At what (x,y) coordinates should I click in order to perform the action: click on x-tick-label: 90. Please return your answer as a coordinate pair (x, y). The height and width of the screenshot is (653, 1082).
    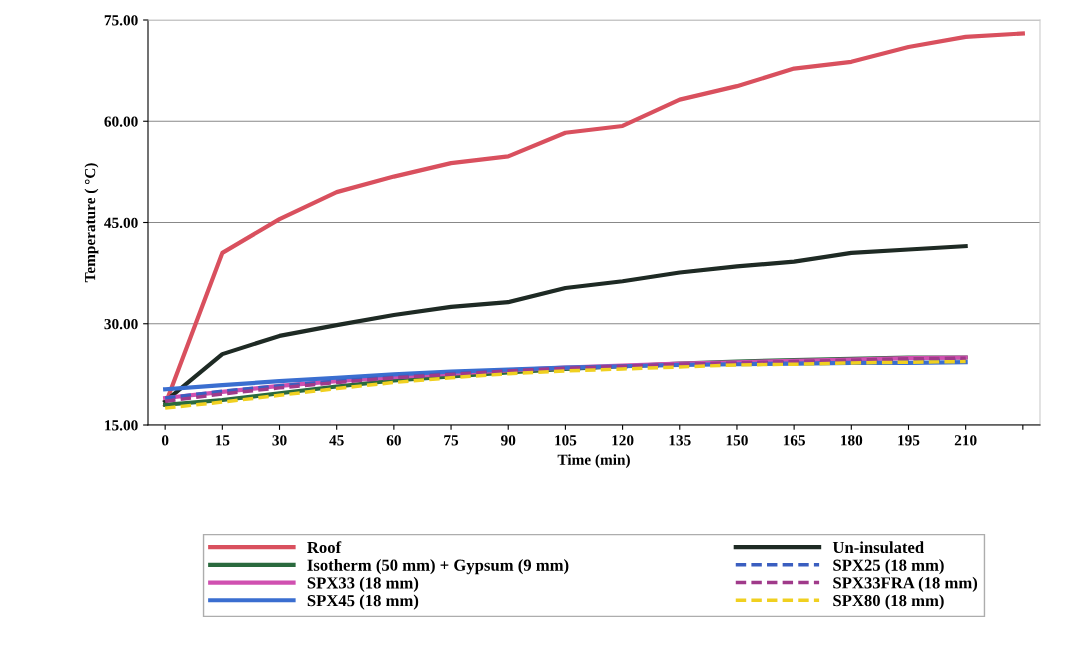
    Looking at the image, I should click on (508, 440).